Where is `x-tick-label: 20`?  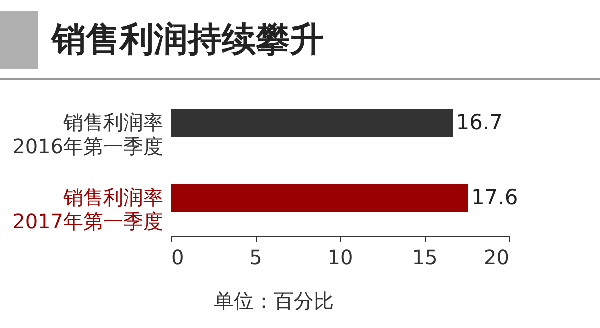
x-tick-label: 20 is located at coordinates (497, 258).